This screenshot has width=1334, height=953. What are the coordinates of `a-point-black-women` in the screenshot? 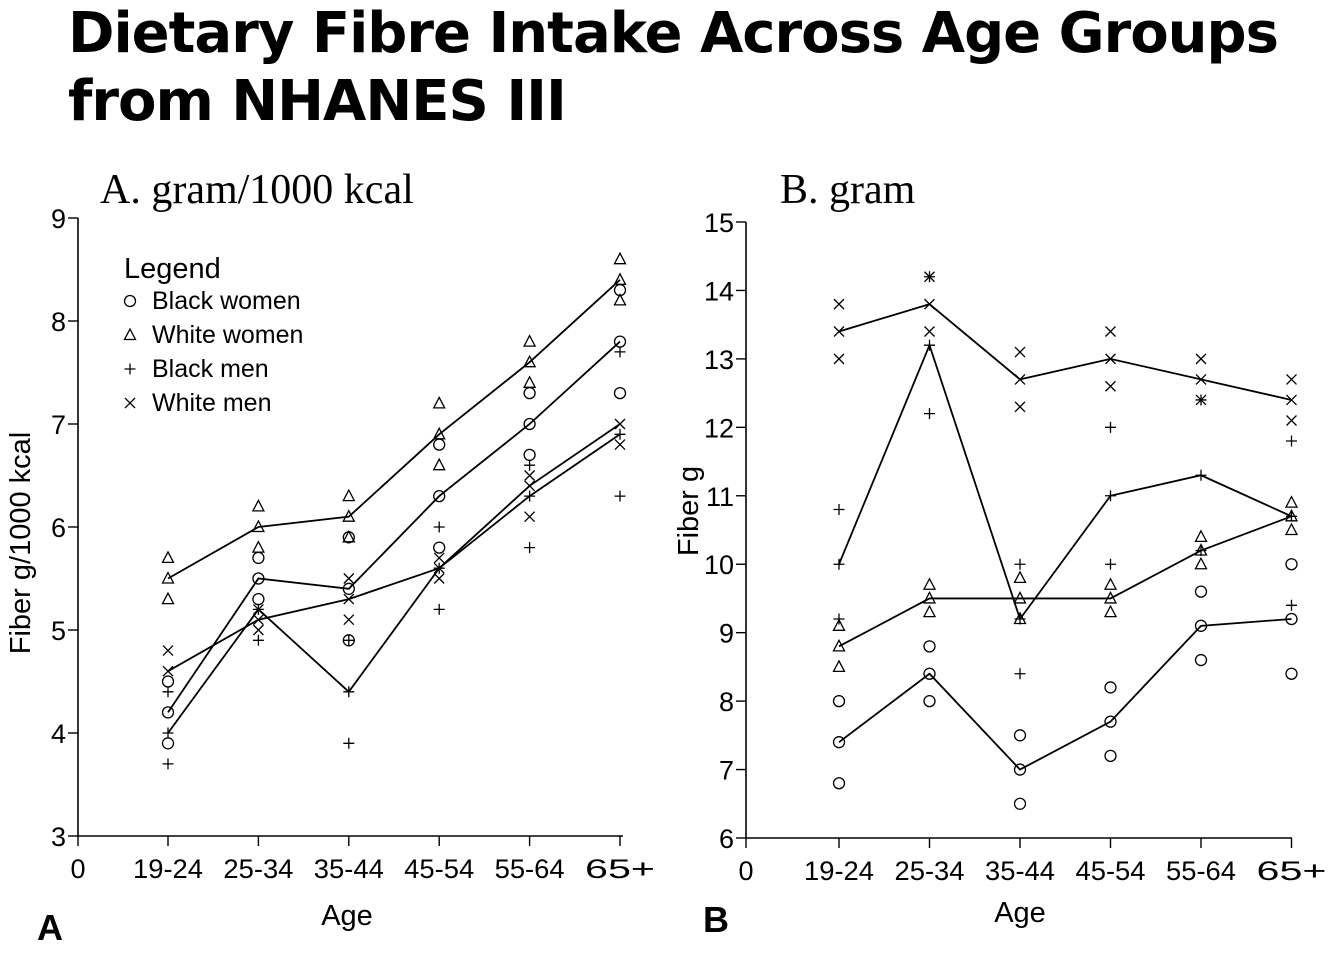 It's located at (348, 588).